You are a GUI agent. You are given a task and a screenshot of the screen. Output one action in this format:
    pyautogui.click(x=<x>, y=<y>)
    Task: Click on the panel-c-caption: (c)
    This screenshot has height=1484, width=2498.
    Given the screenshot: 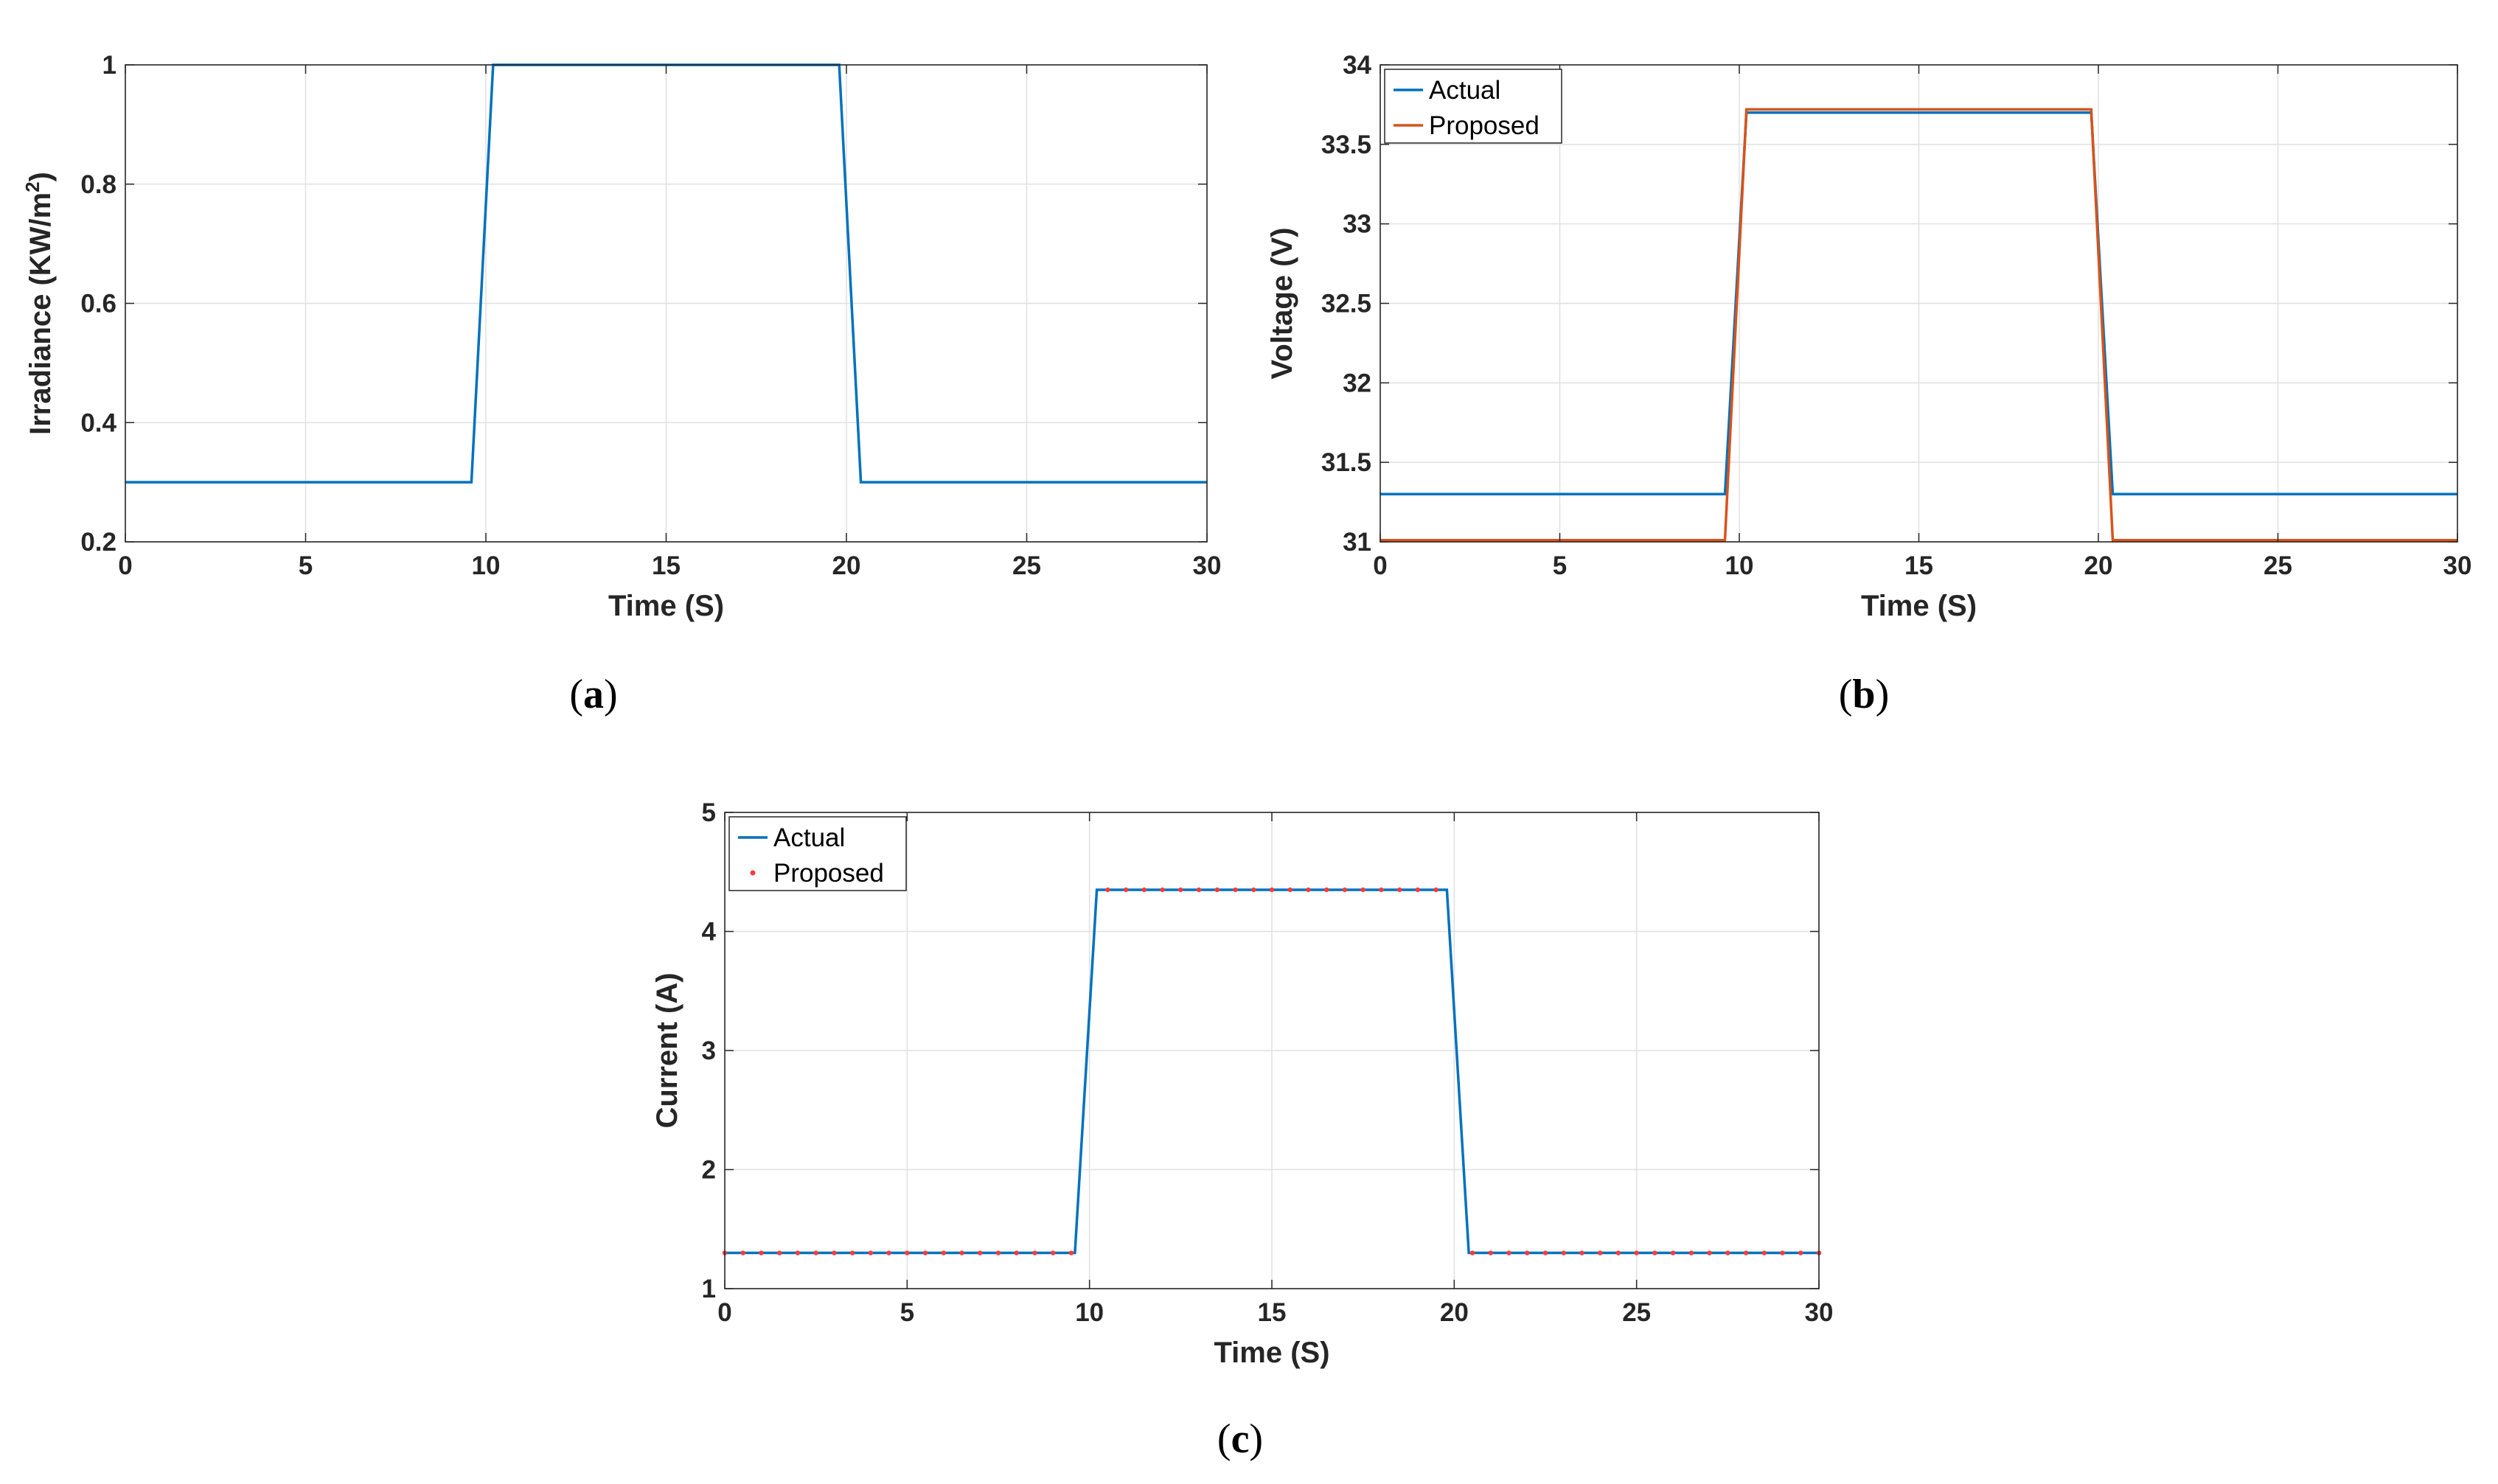 What is the action you would take?
    pyautogui.click(x=1240, y=1439)
    